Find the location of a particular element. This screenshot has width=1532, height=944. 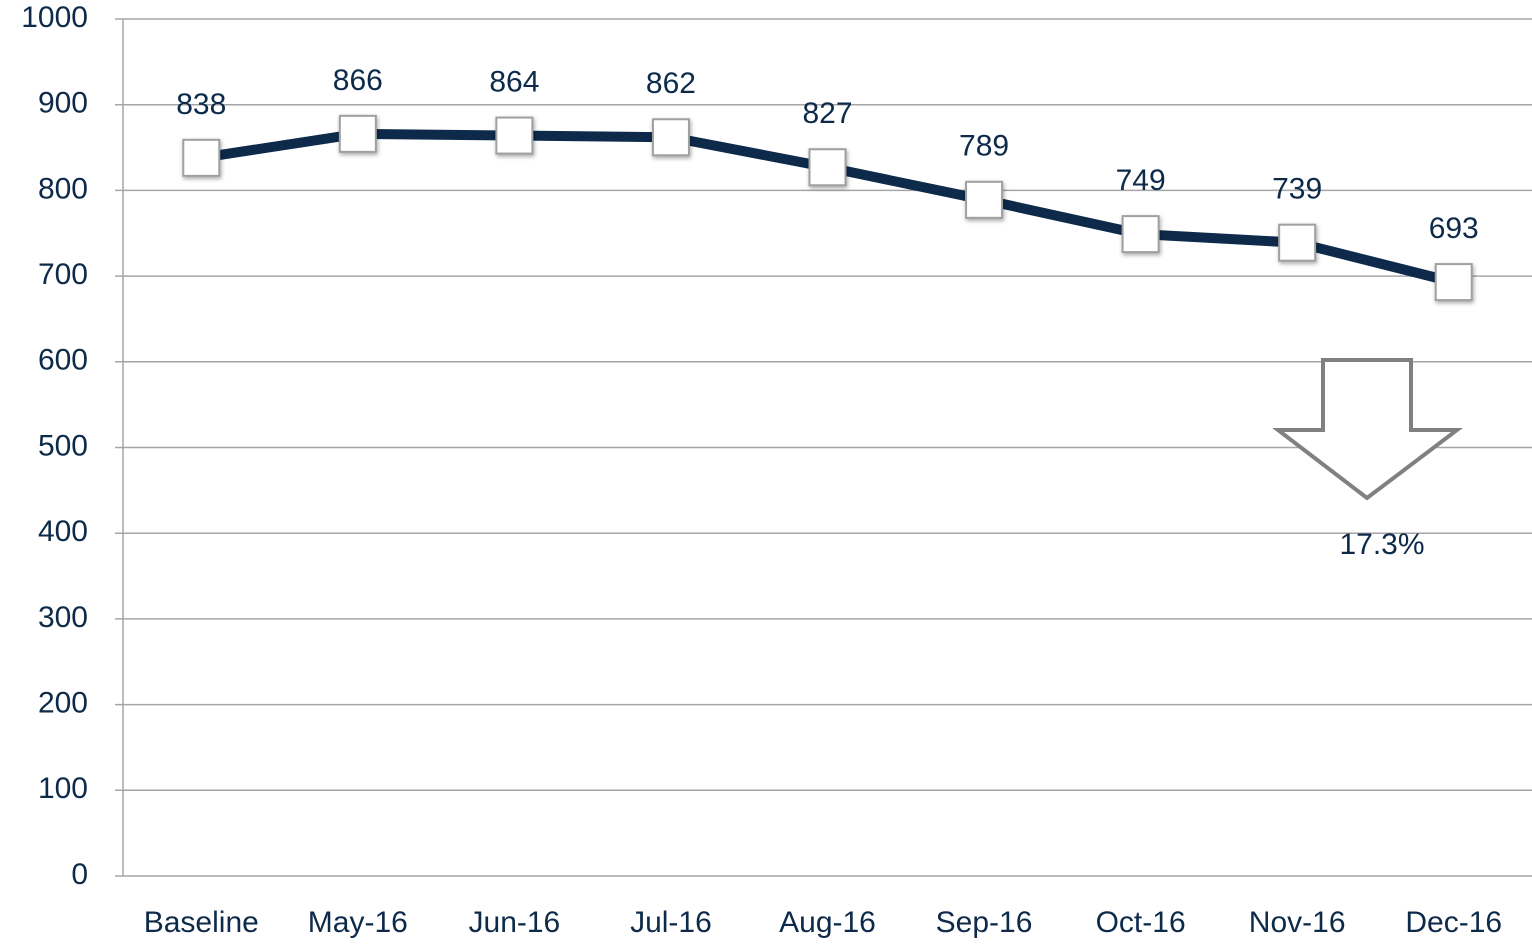

data-label: 866 is located at coordinates (358, 80).